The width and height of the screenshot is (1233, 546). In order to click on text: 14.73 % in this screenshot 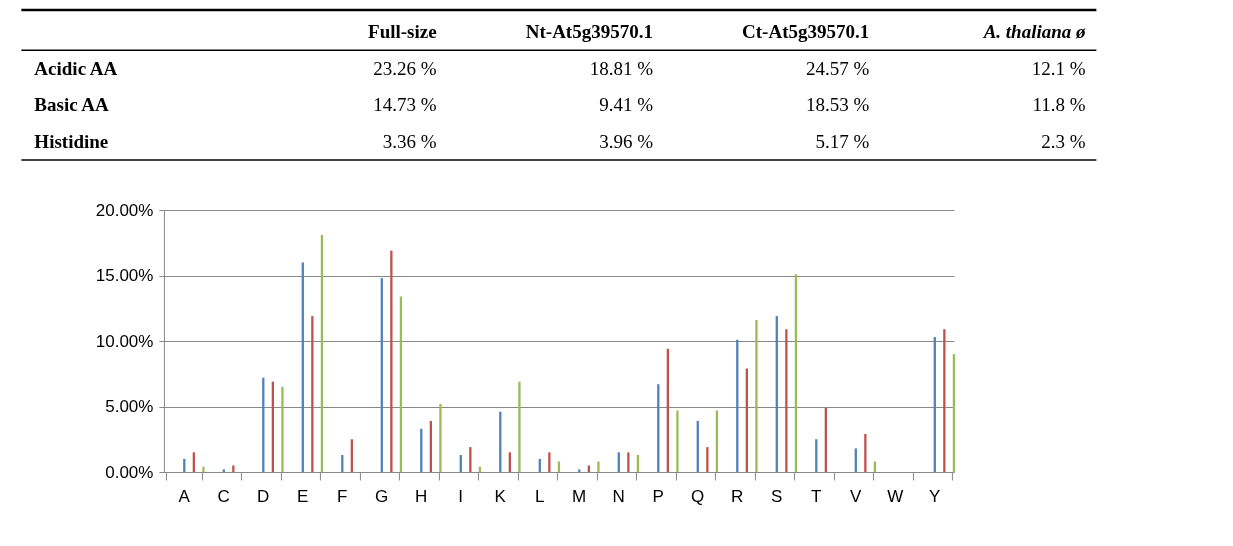, I will do `click(405, 105)`.